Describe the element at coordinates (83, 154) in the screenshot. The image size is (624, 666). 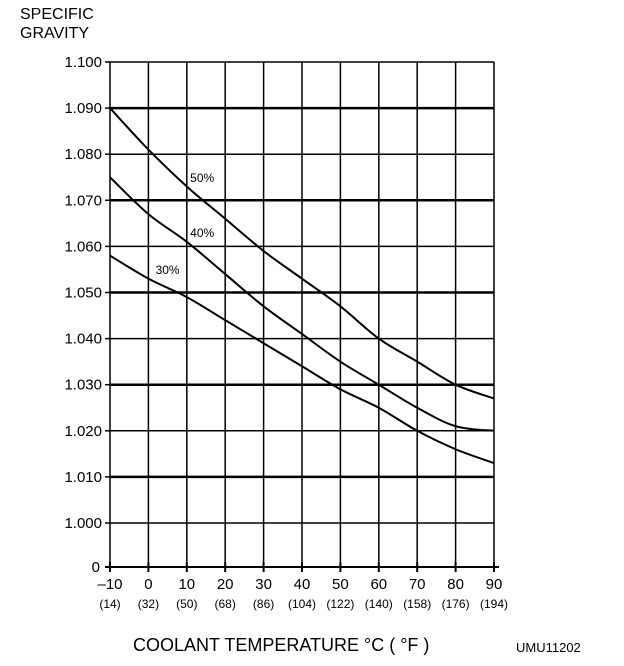
I see `y-tick-label: 1.080` at that location.